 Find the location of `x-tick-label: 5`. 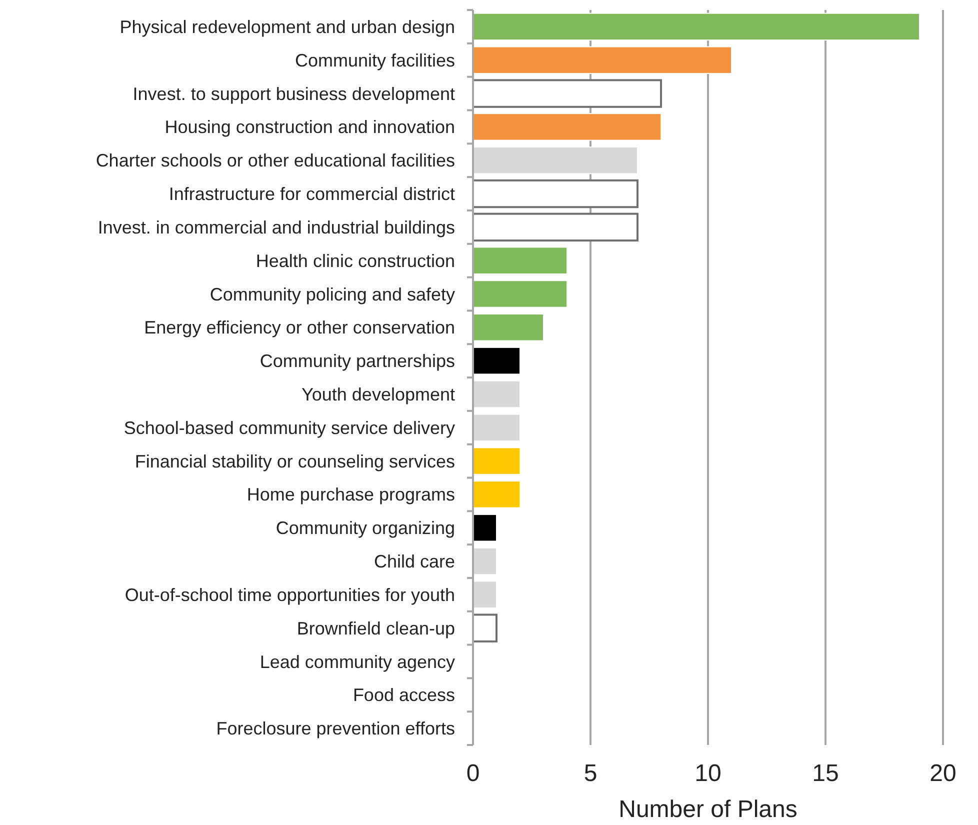

x-tick-label: 5 is located at coordinates (591, 773).